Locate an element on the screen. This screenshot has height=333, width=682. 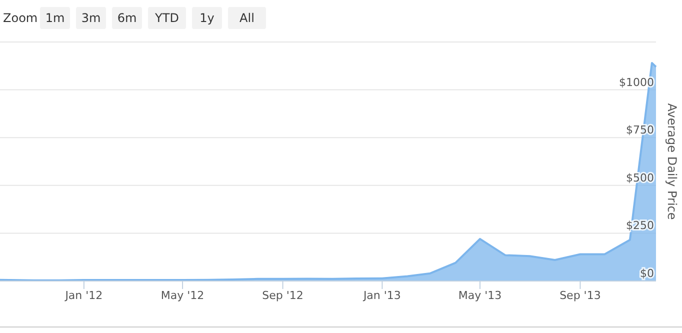
text: 6m is located at coordinates (127, 18).